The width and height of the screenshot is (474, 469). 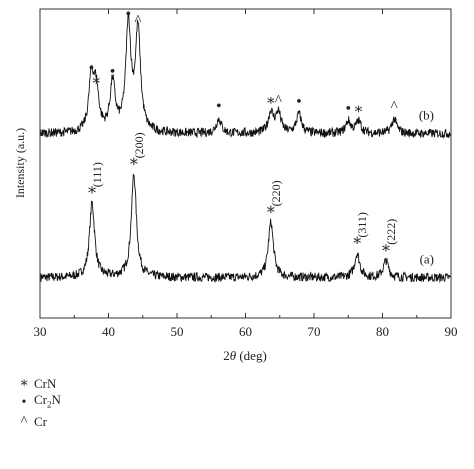 What do you see at coordinates (139, 145) in the screenshot?
I see `hkl-label: (200)` at bounding box center [139, 145].